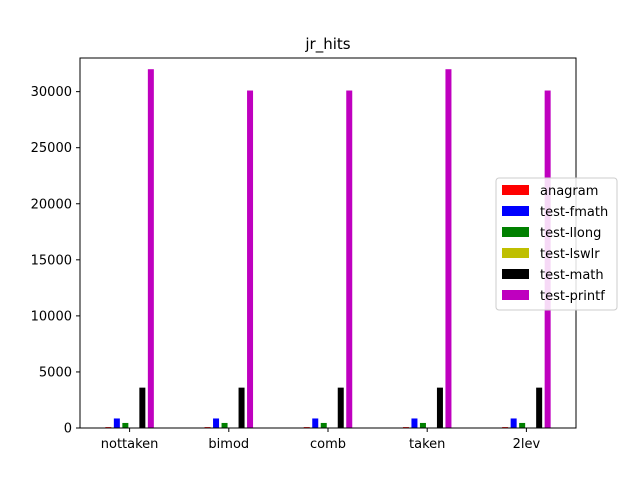 Image resolution: width=640 pixels, height=480 pixels. What do you see at coordinates (515, 274) in the screenshot?
I see `legend-swatch-test-math` at bounding box center [515, 274].